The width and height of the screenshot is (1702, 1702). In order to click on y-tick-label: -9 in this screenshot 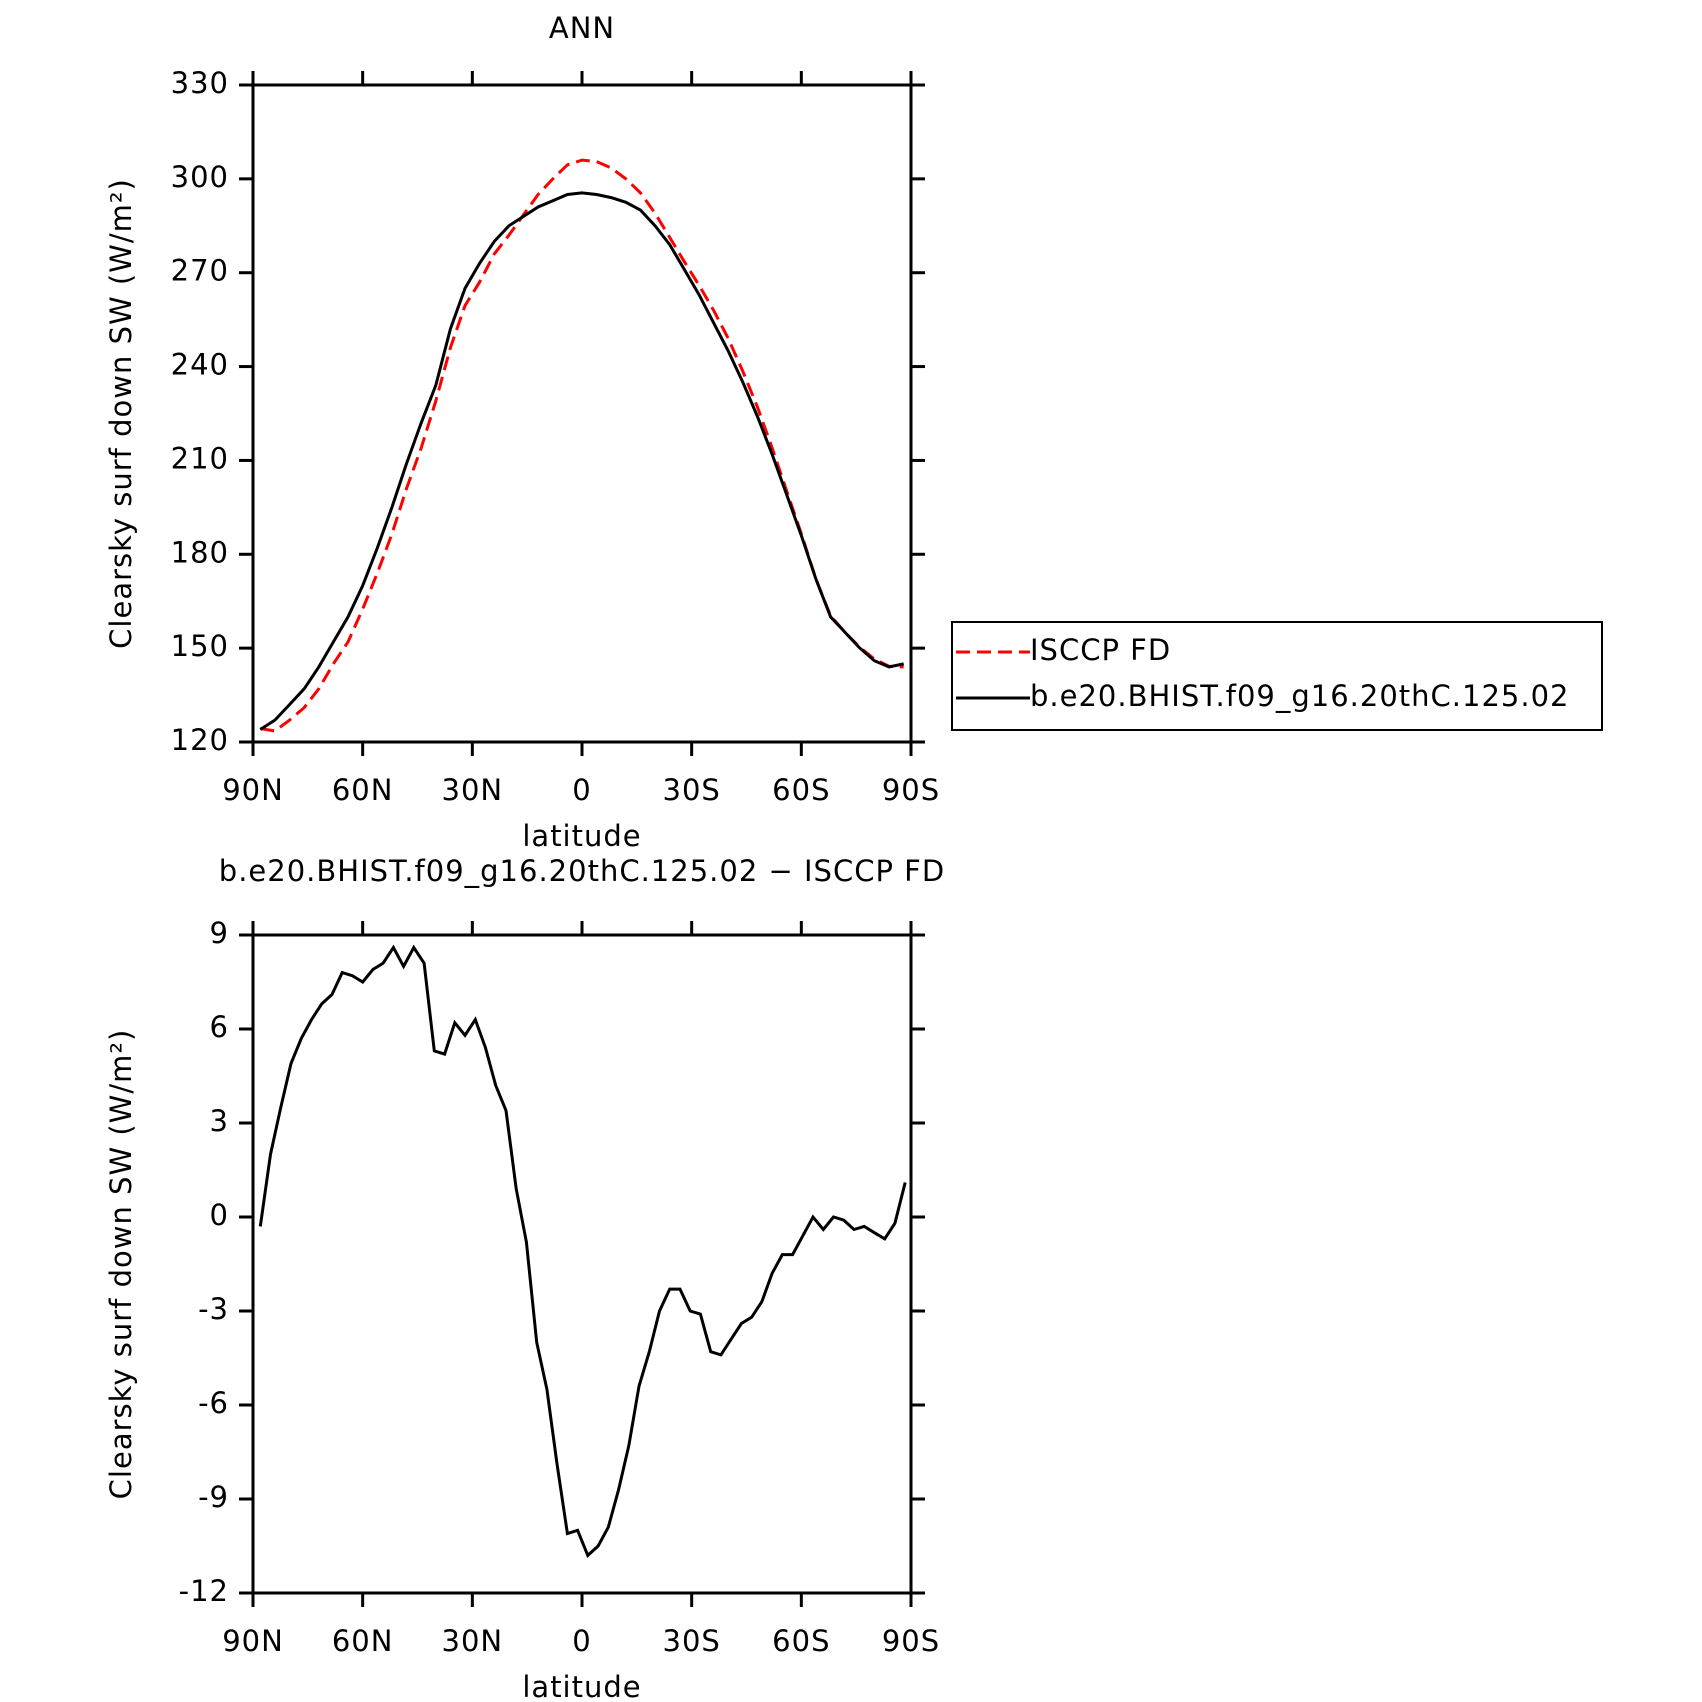, I will do `click(213, 1497)`.